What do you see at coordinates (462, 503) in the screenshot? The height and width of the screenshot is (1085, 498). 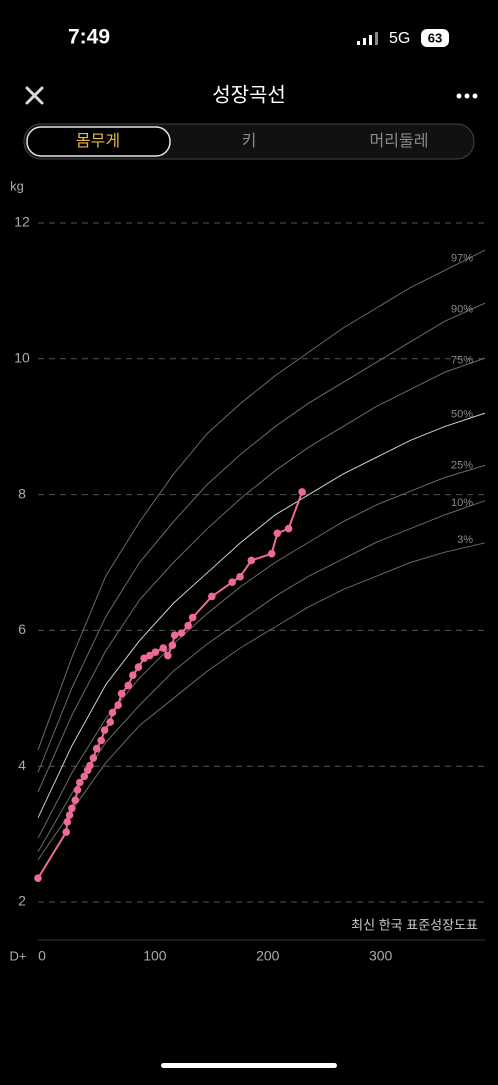 I see `percentile-label: 10%` at bounding box center [462, 503].